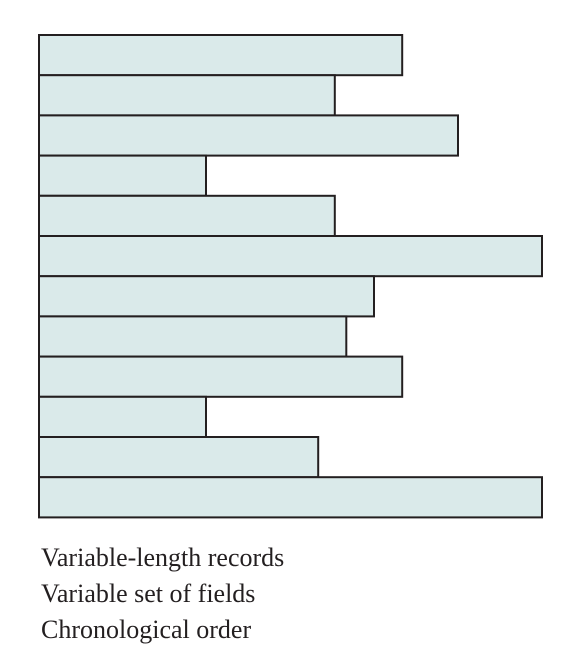  Describe the element at coordinates (146, 629) in the screenshot. I see `caption-line-chronological-order: Chronological order` at that location.